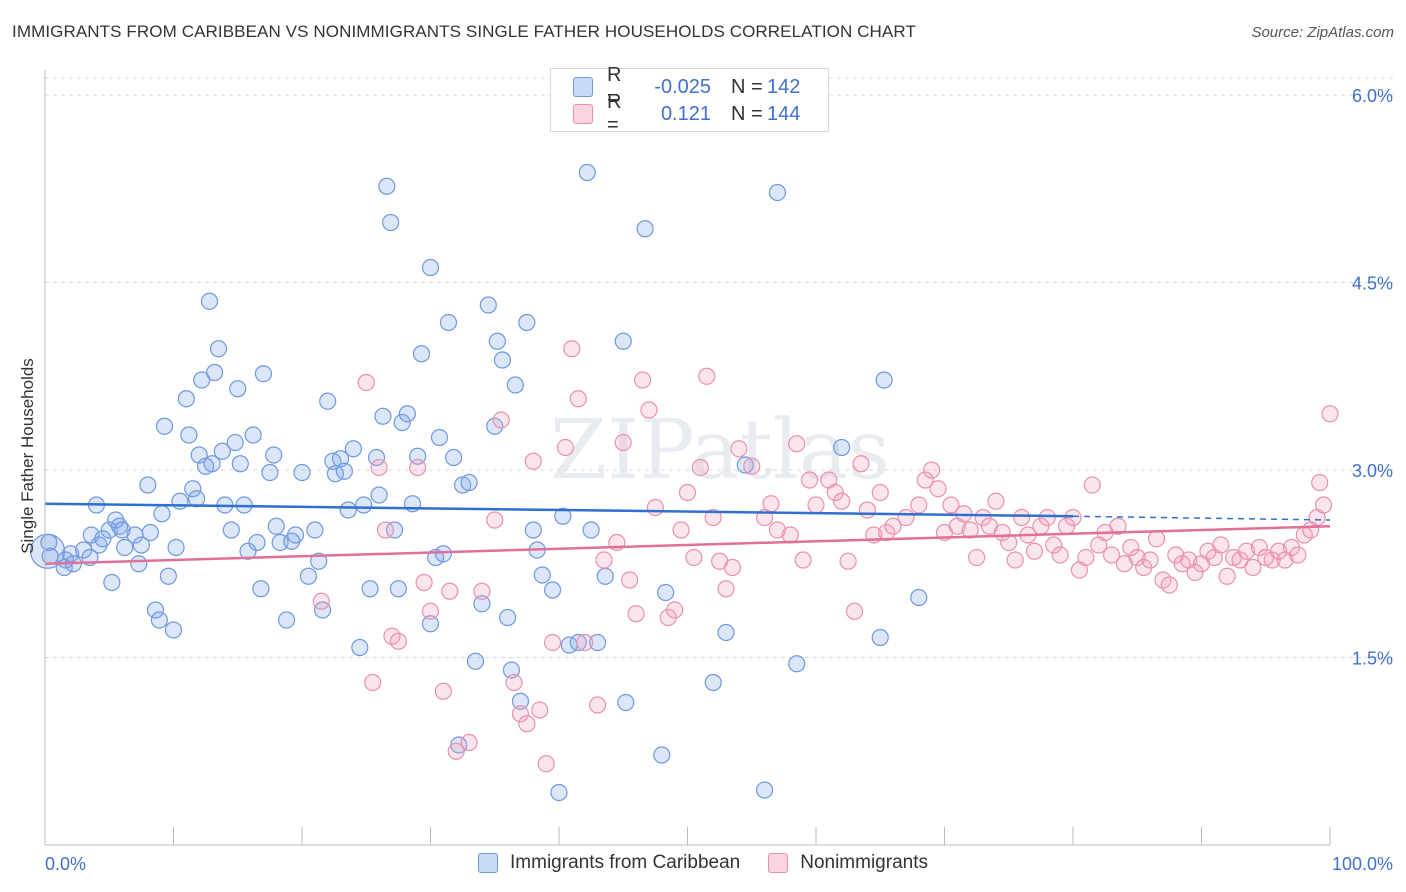  What do you see at coordinates (720, 450) in the screenshot?
I see `watermark: ZIPatlas` at bounding box center [720, 450].